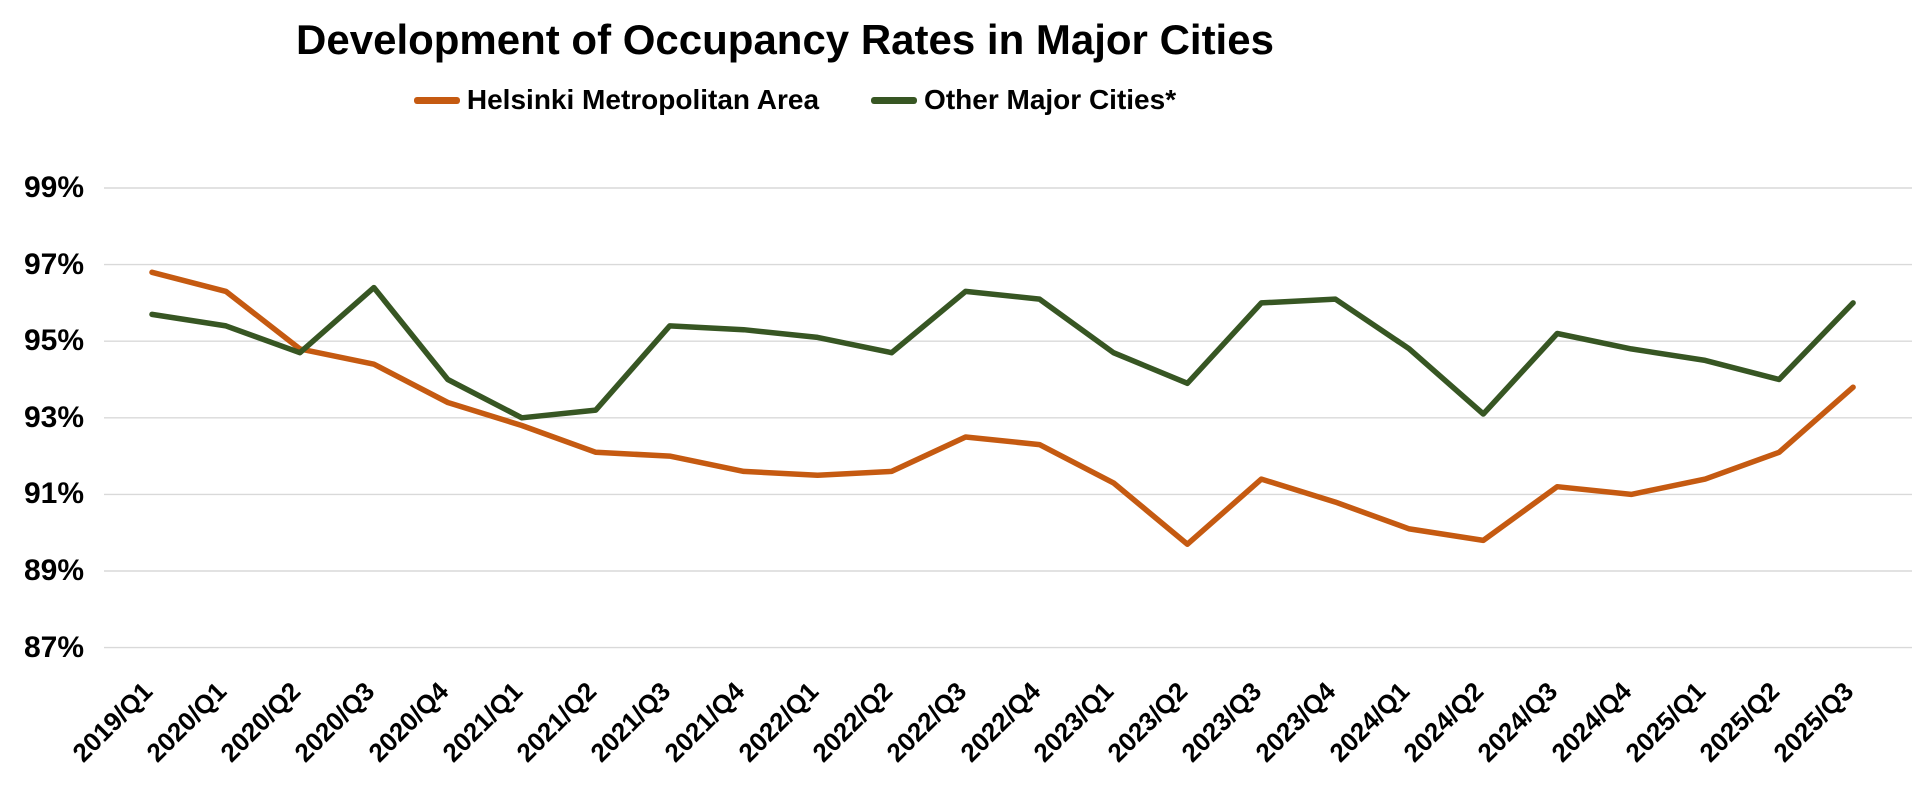 The width and height of the screenshot is (1920, 809). Describe the element at coordinates (53, 417) in the screenshot. I see `y-axis-tick-label: 93%` at that location.